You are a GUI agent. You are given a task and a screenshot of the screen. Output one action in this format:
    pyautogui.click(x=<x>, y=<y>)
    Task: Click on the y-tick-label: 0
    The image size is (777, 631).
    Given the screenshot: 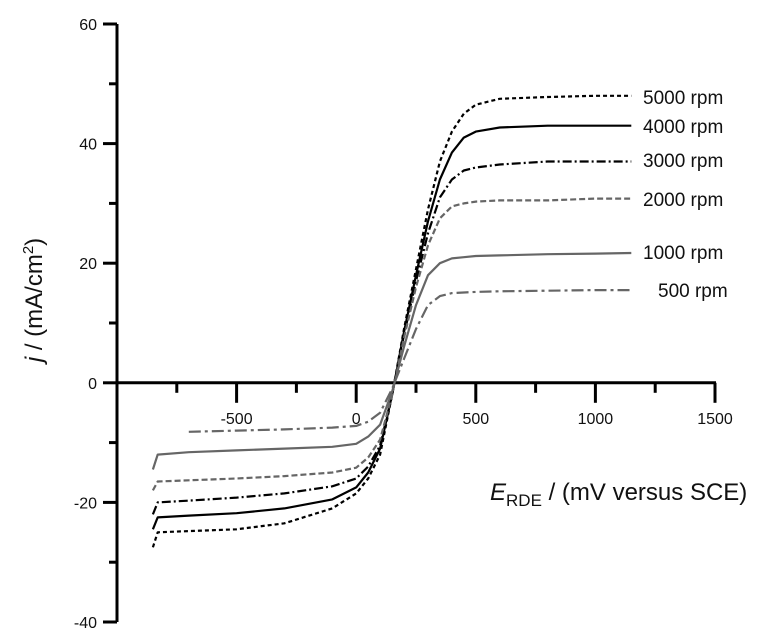 What is the action you would take?
    pyautogui.click(x=92, y=384)
    